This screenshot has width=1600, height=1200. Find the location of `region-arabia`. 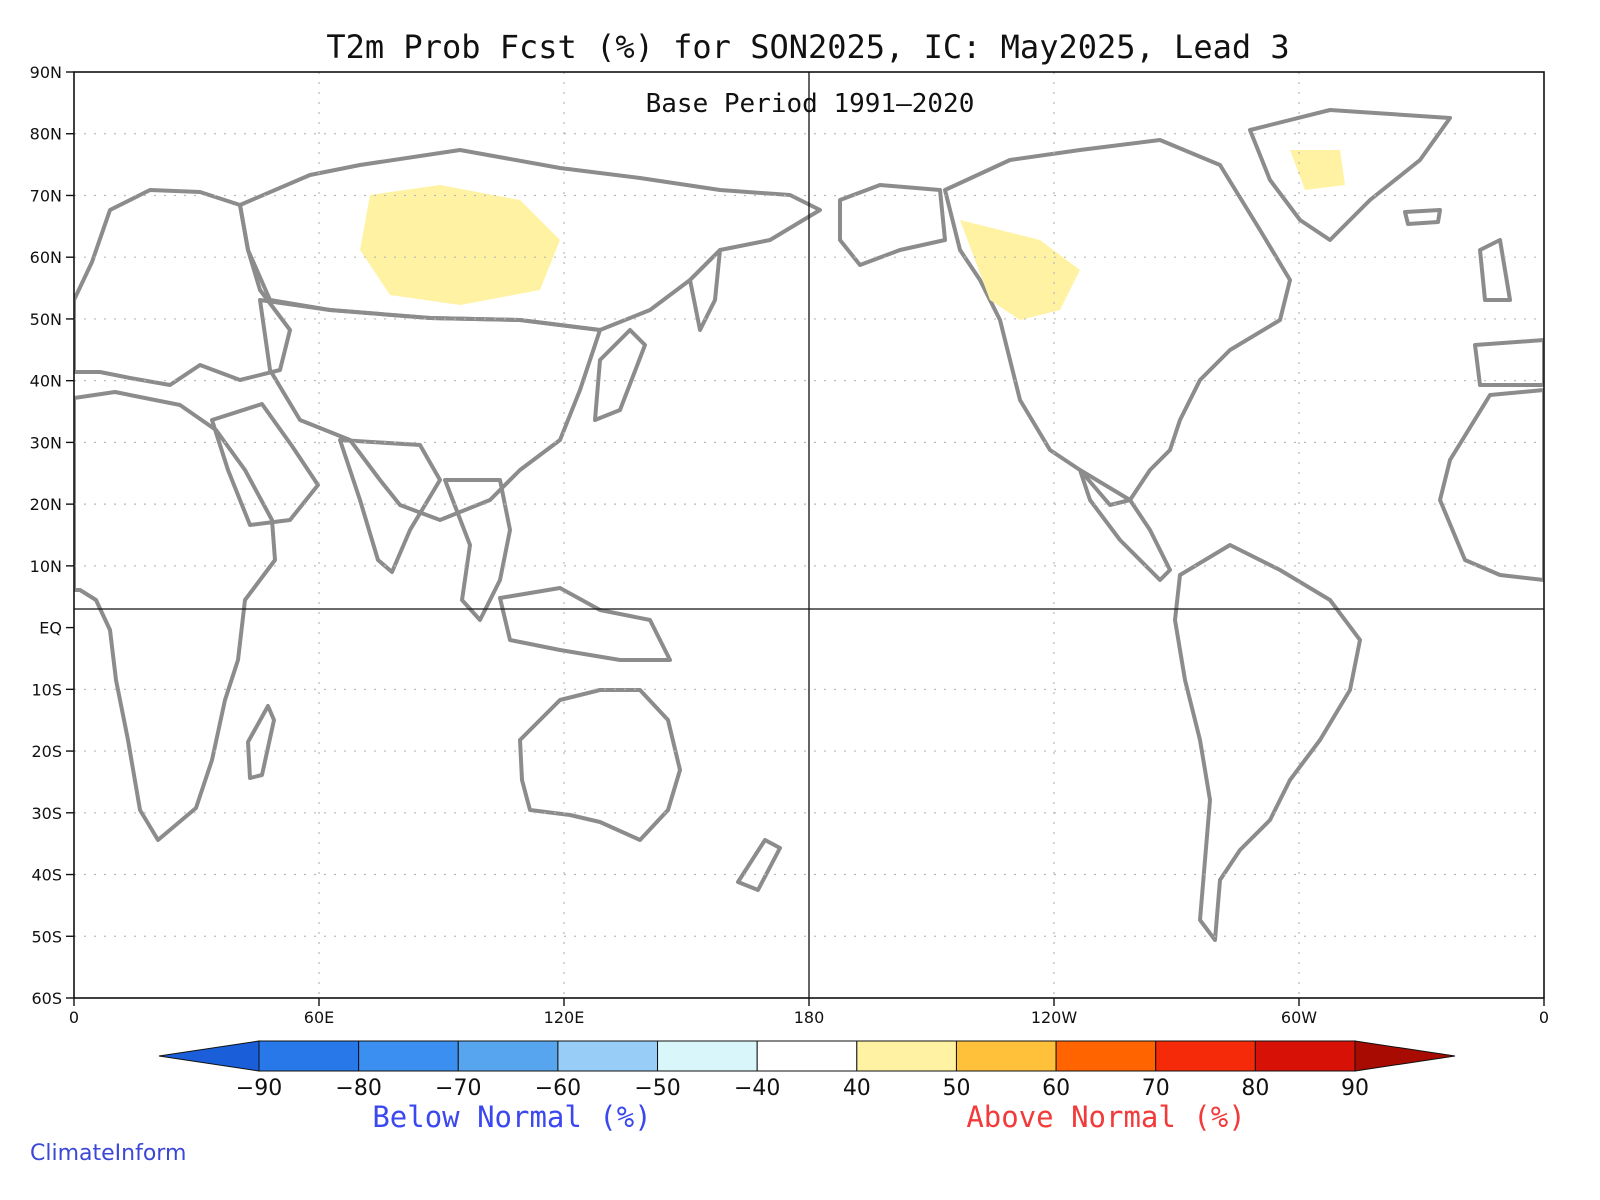

region-arabia is located at coordinates (265, 464).